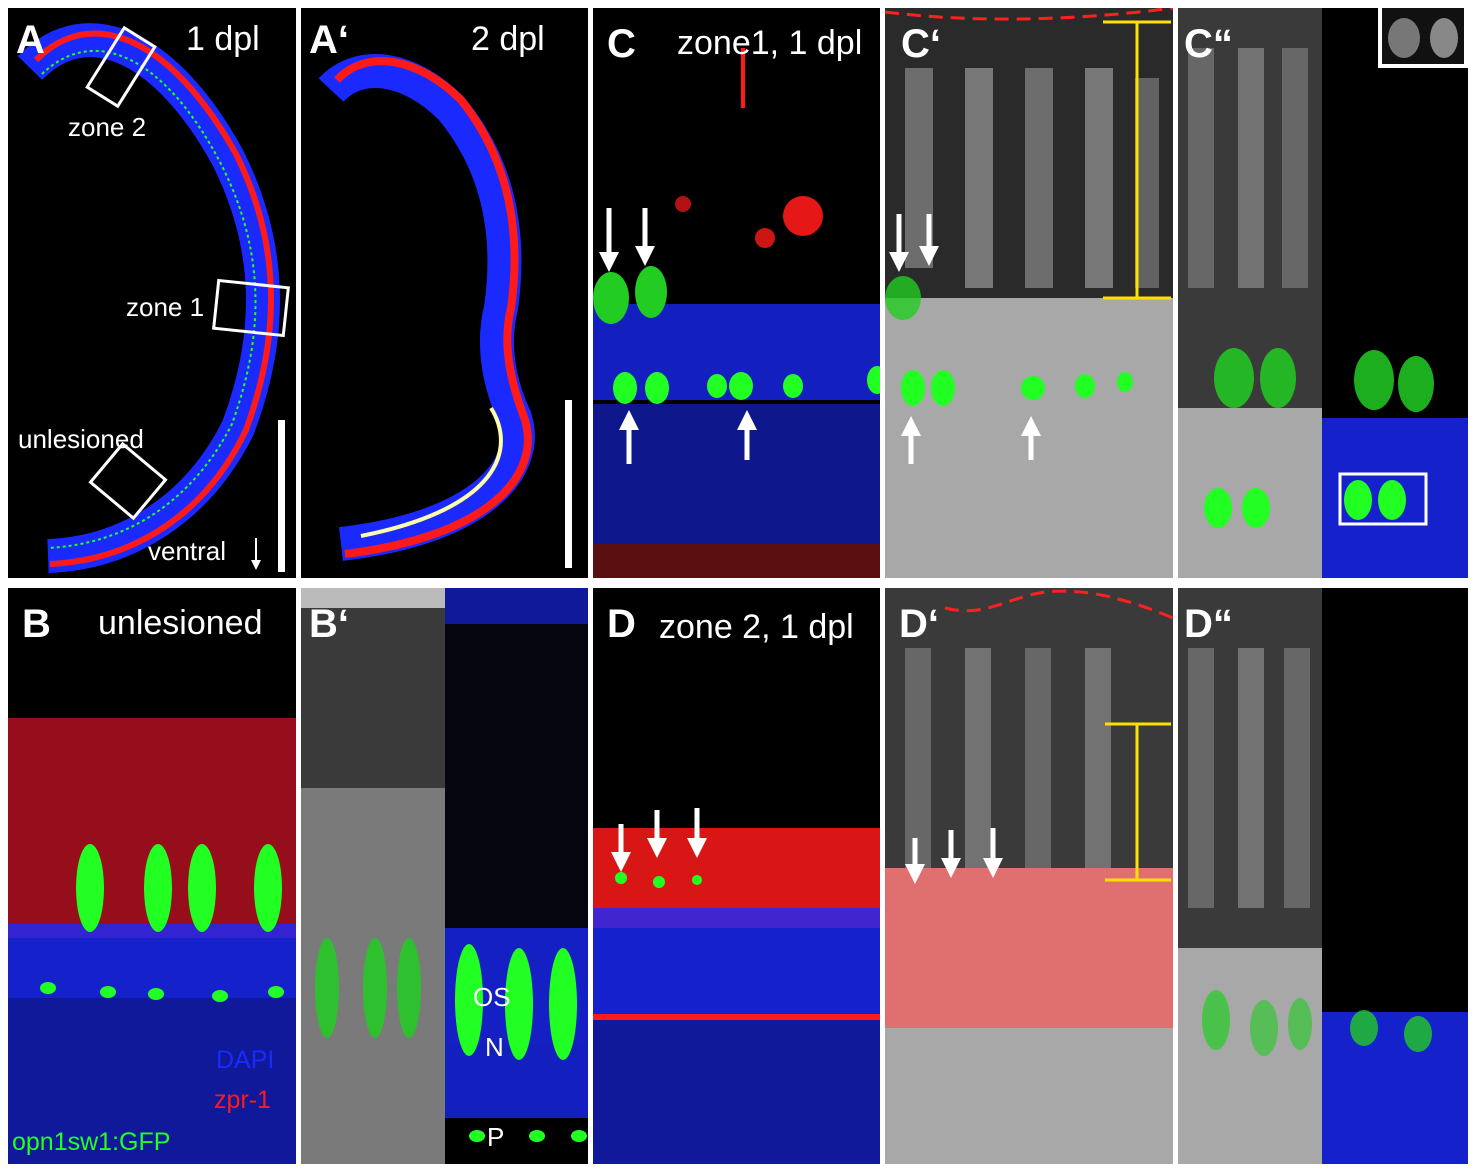 This screenshot has height=1172, width=1476. What do you see at coordinates (621, 624) in the screenshot?
I see `panel-letter: D` at bounding box center [621, 624].